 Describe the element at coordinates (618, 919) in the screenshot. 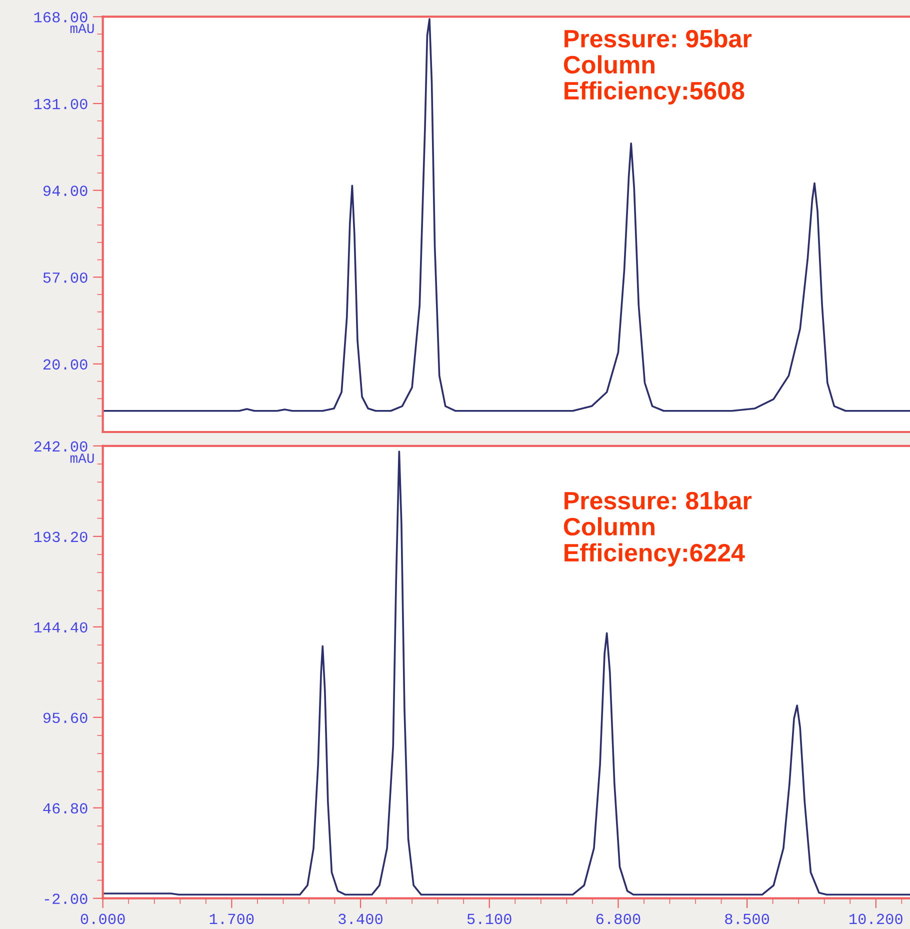

I see `x-tick-label: 6.800` at that location.